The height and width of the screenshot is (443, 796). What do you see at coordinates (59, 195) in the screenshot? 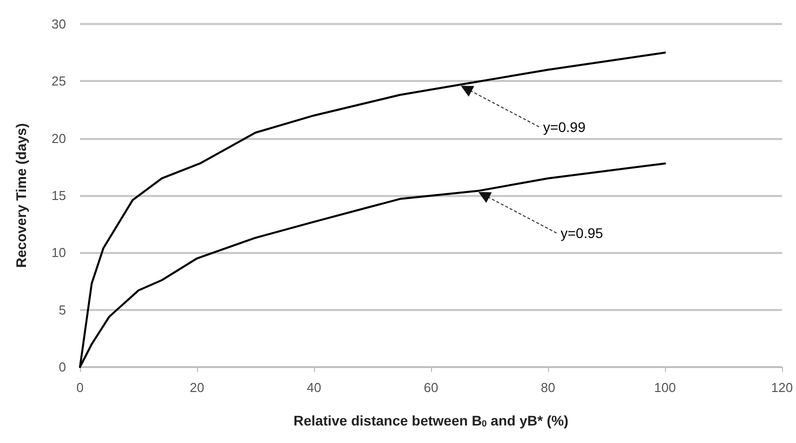
I see `y-tick-label: 15` at bounding box center [59, 195].